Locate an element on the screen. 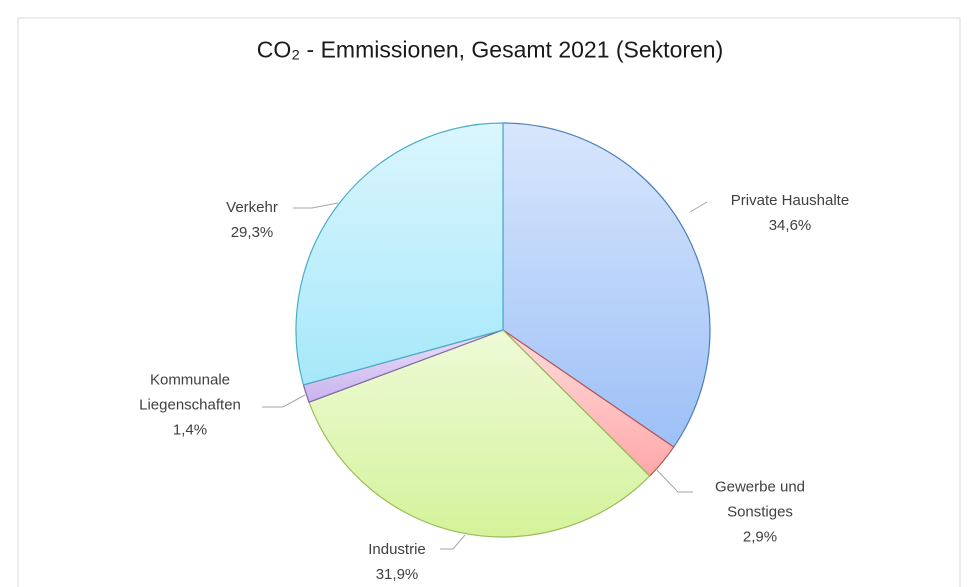  data-label: Verkehr 29,3% is located at coordinates (252, 220).